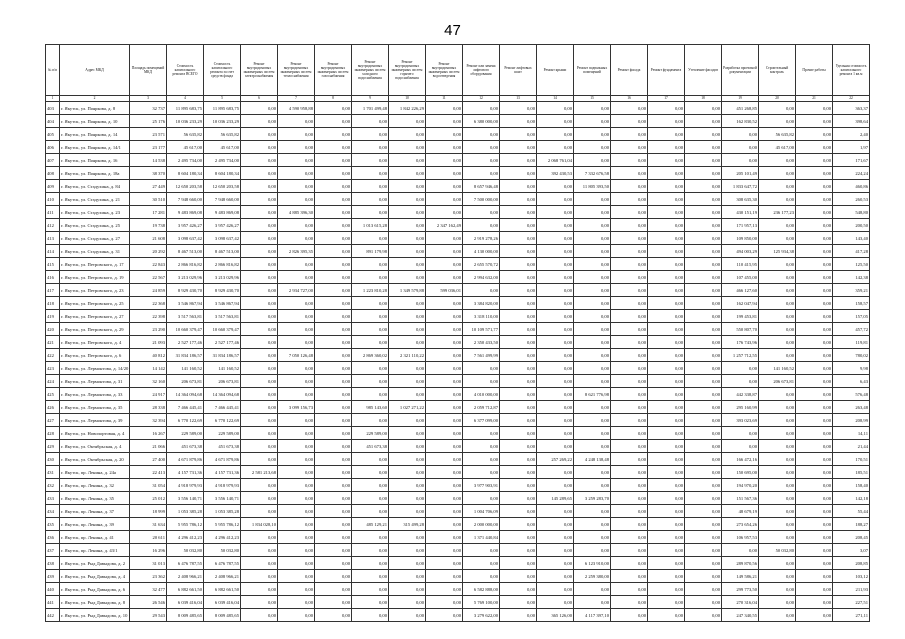 Image resolution: width=905 pixels, height=639 pixels. Describe the element at coordinates (185, 446) in the screenshot. I see `table-cell: 451 673,38` at that location.